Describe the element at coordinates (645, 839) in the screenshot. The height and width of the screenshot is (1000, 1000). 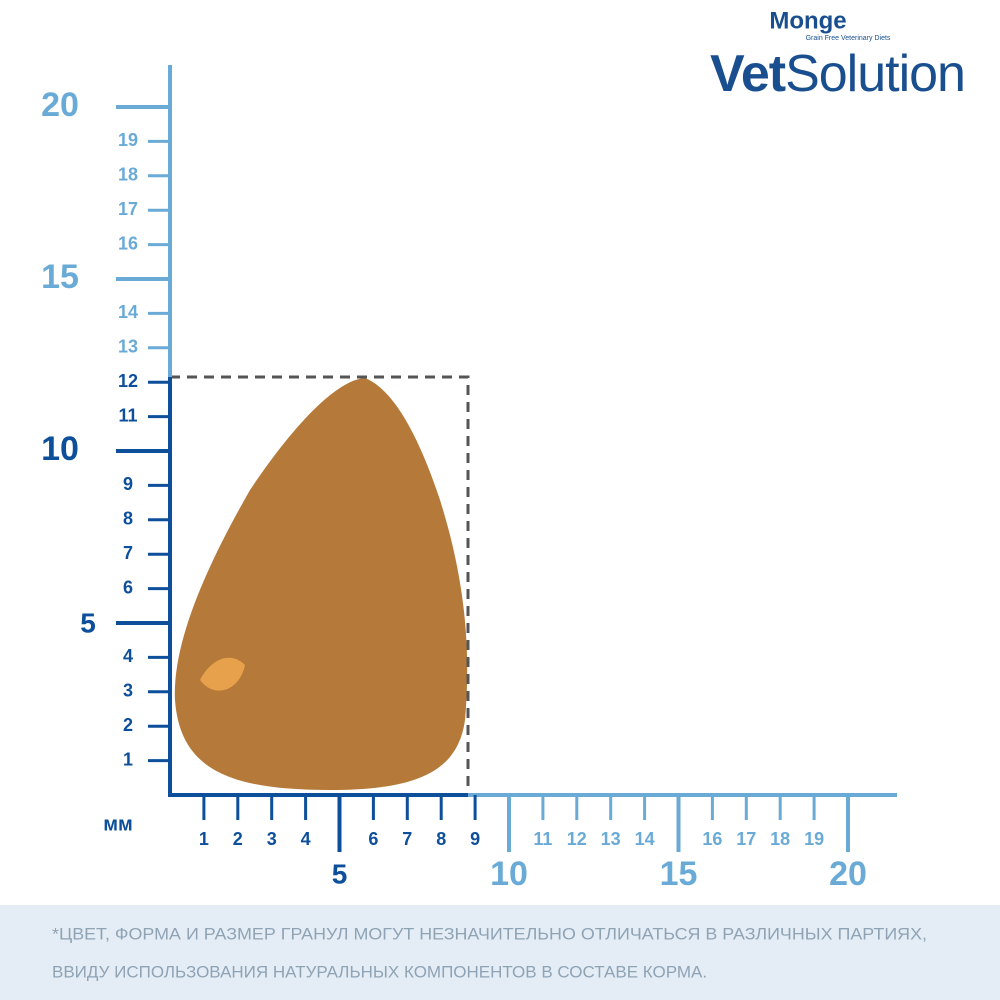
I see `x-tick-label: 14` at that location.